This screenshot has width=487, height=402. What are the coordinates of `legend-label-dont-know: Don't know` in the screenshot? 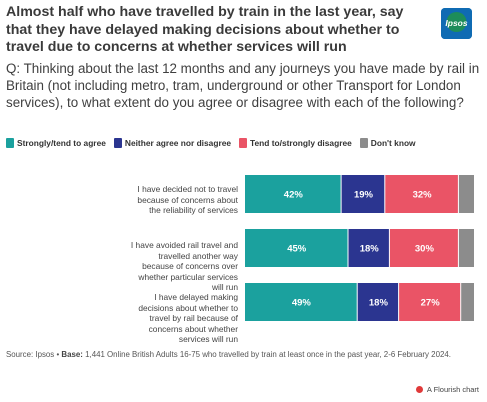 It's located at (393, 143).